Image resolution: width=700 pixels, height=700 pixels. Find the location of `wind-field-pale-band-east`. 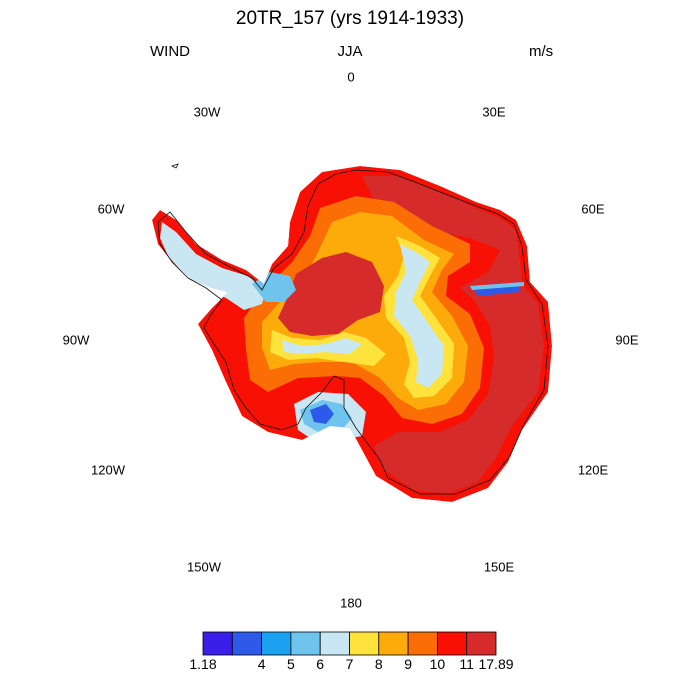

wind-field-pale-band-east is located at coordinates (419, 316).